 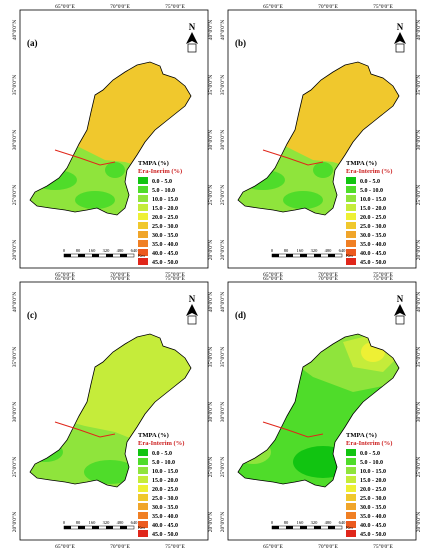 What do you see at coordinates (163, 191) in the screenshot?
I see `legend-label: 5.0 - 10.0` at bounding box center [163, 191].